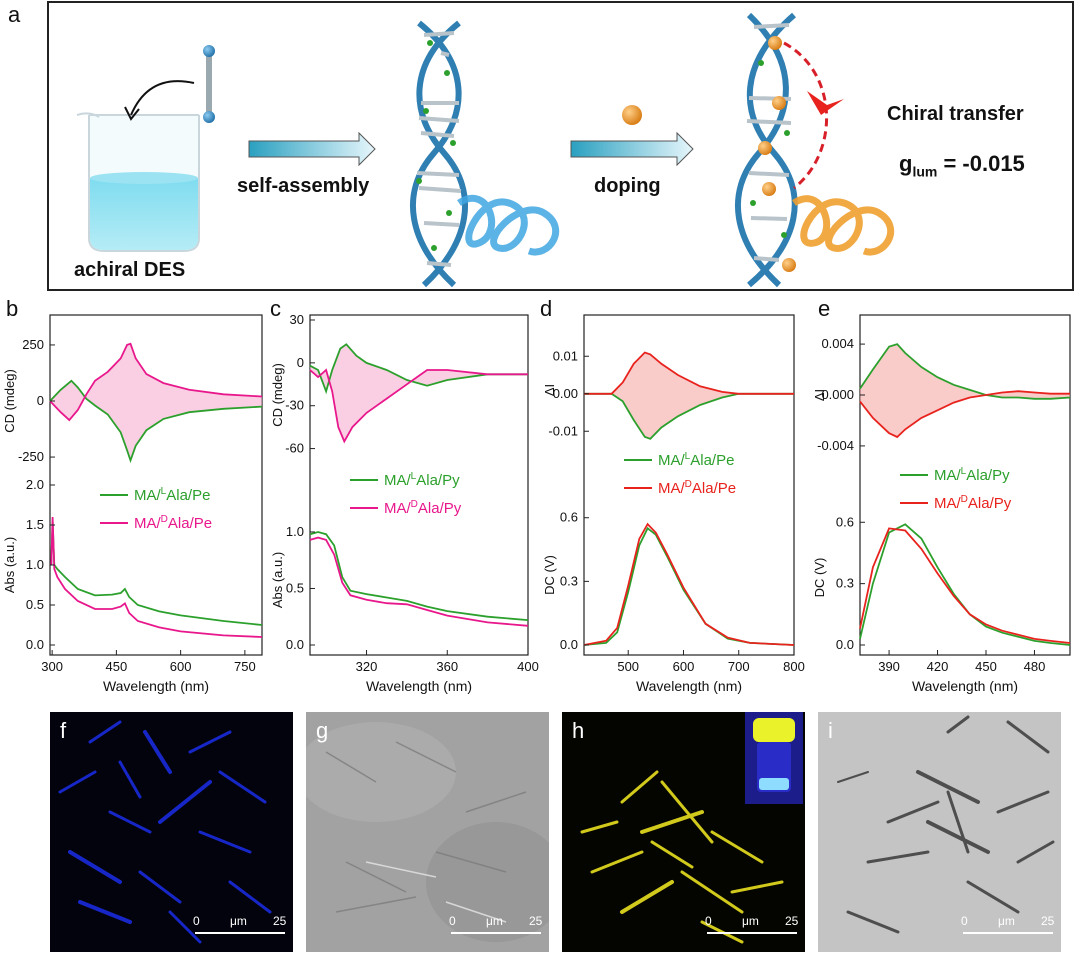  I want to click on legend-label: MA/LAla/Pe, so click(696, 460).